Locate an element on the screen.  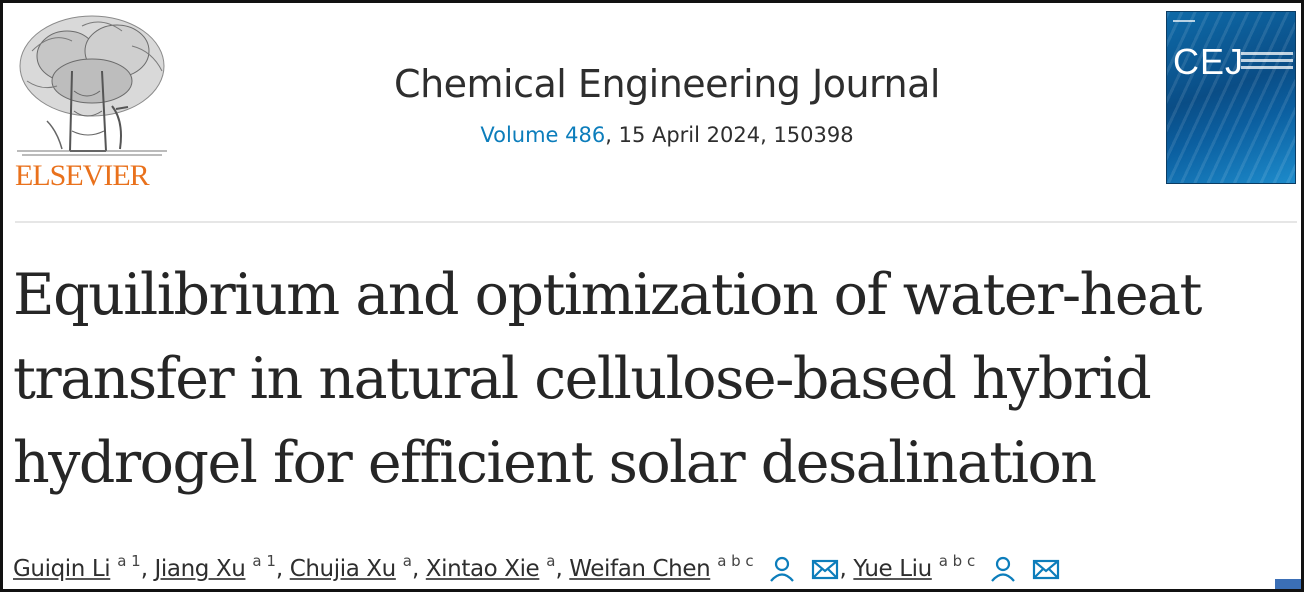
author-link: Guiqin Li is located at coordinates (62, 569).